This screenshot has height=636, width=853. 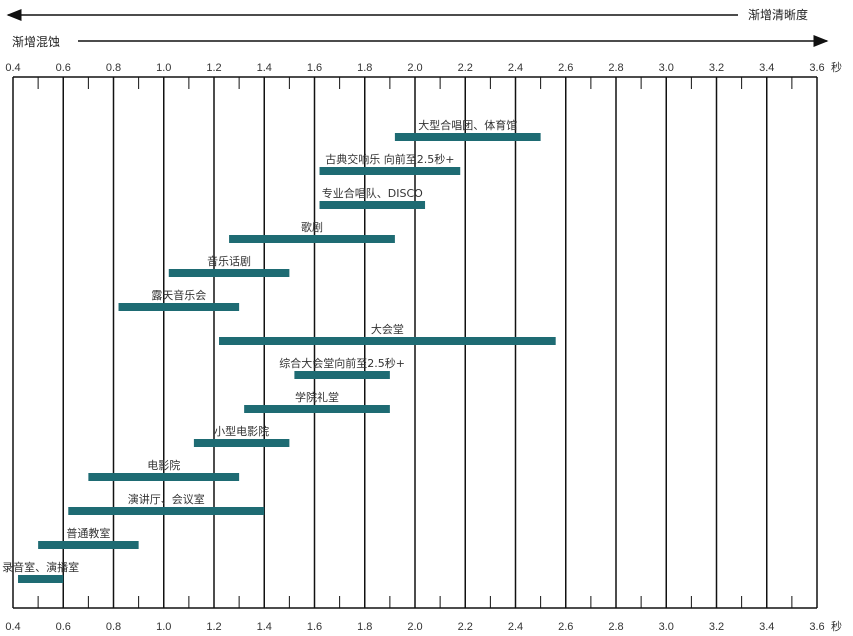 I want to click on x-tick-label-top: 0.8, so click(x=113, y=68).